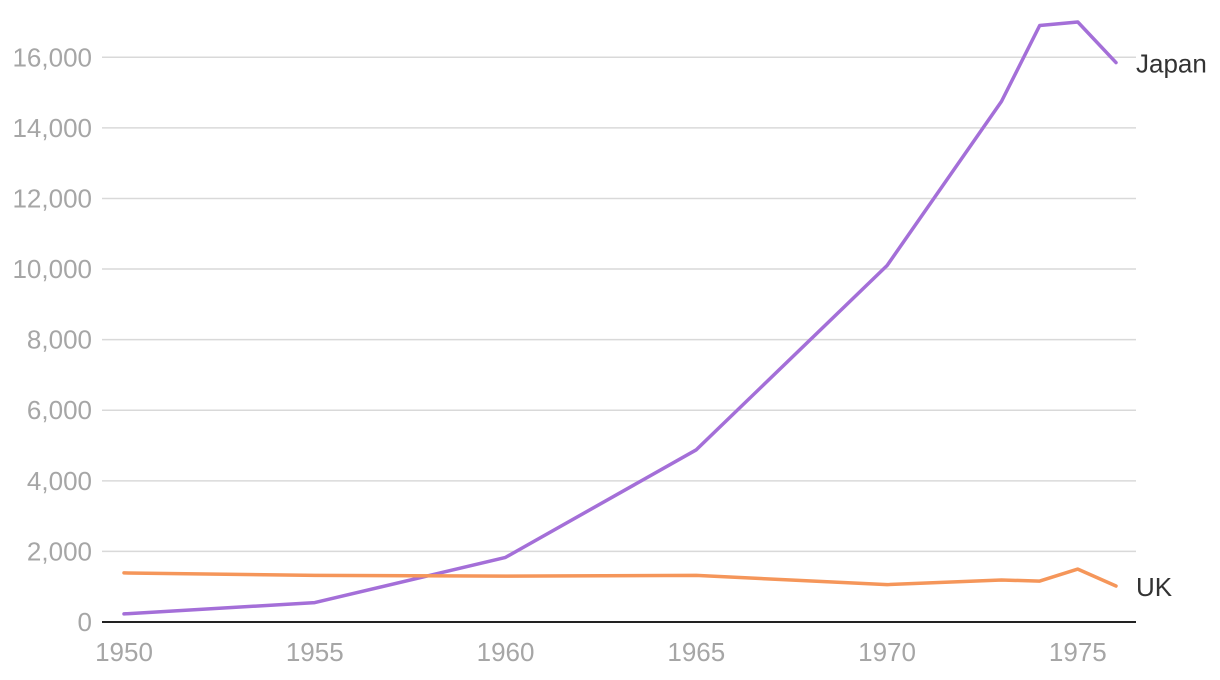 The height and width of the screenshot is (680, 1220). I want to click on series-label-uk: UK, so click(1154, 587).